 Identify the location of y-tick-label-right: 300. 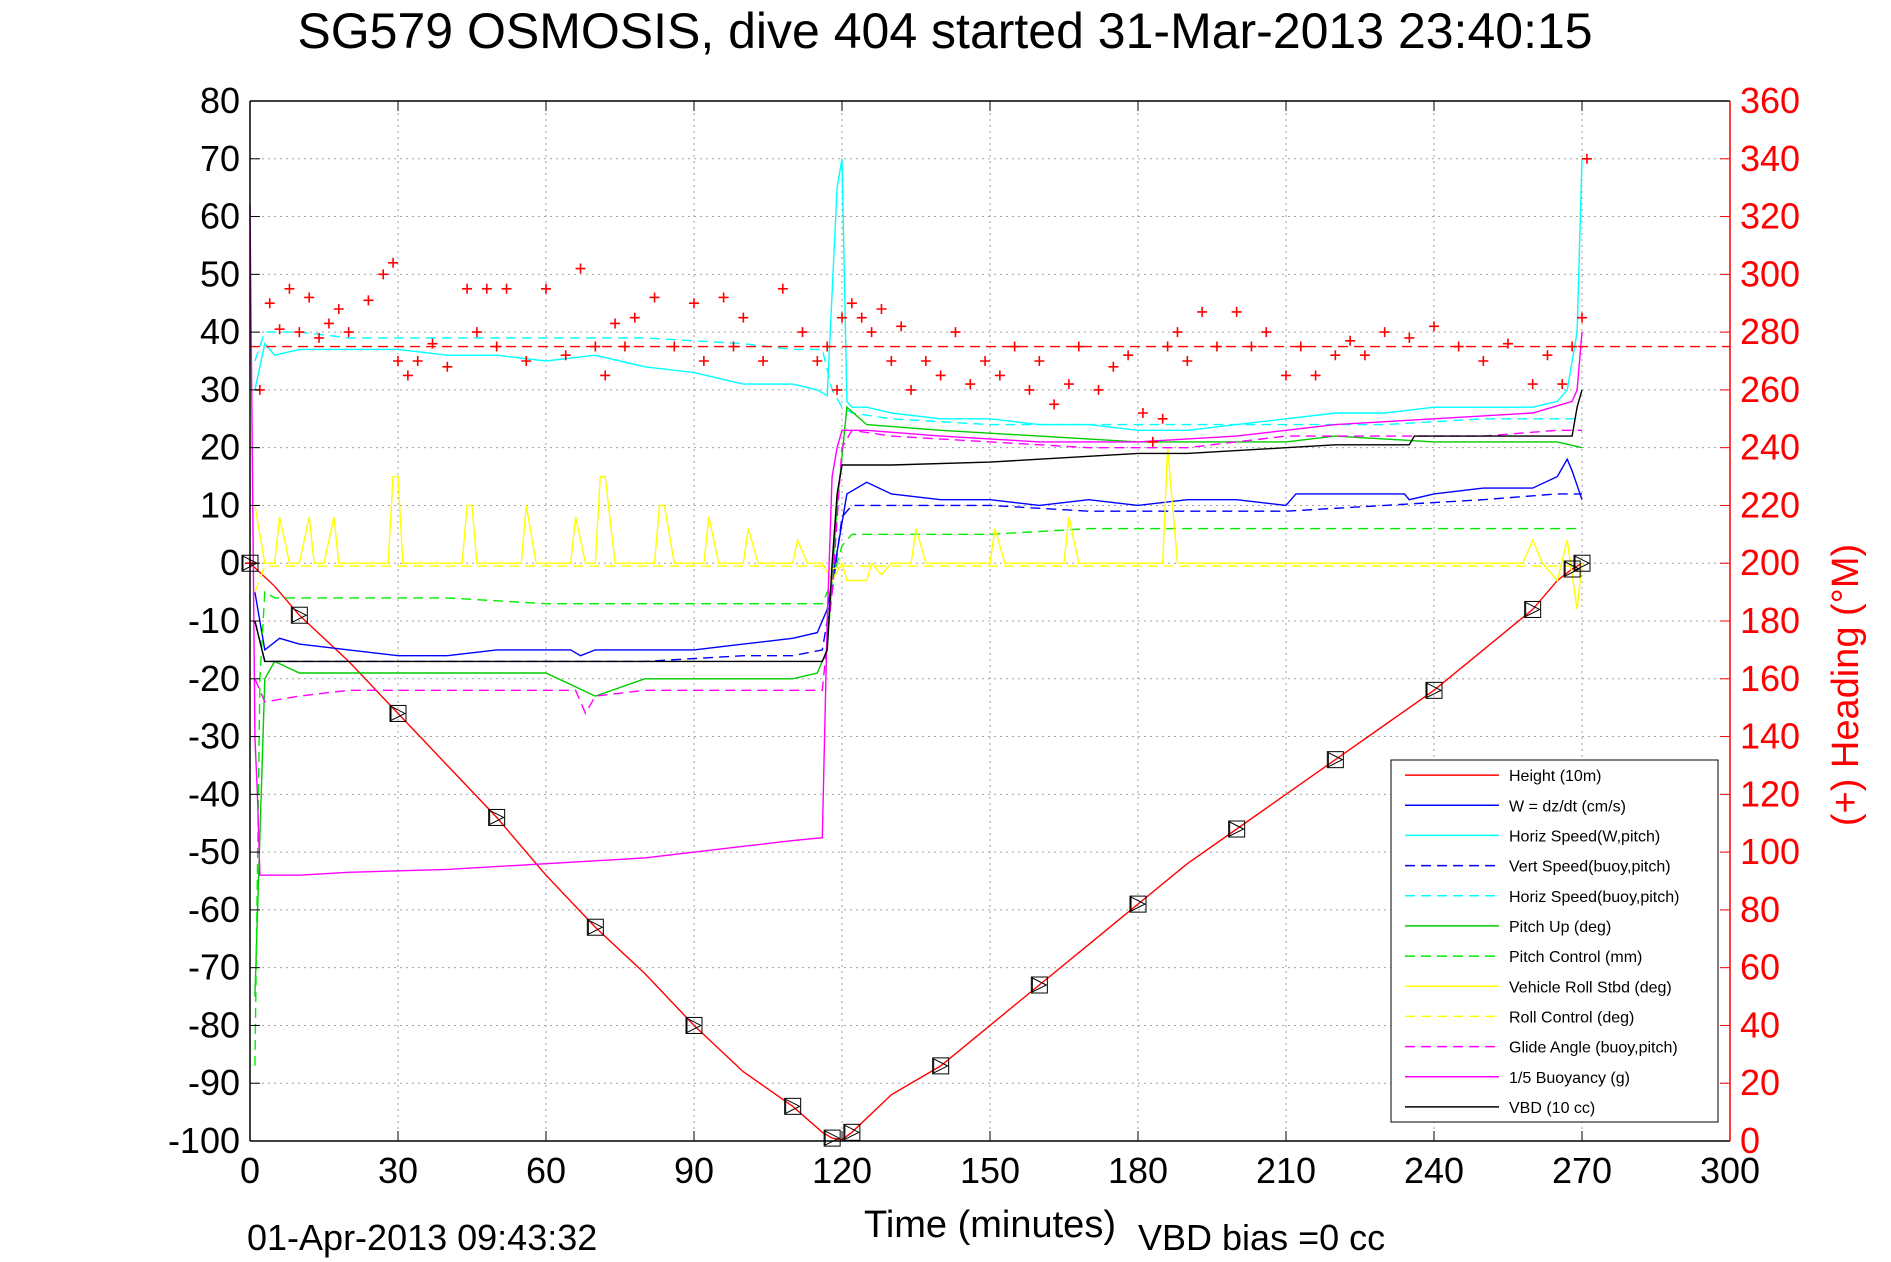
(1770, 273).